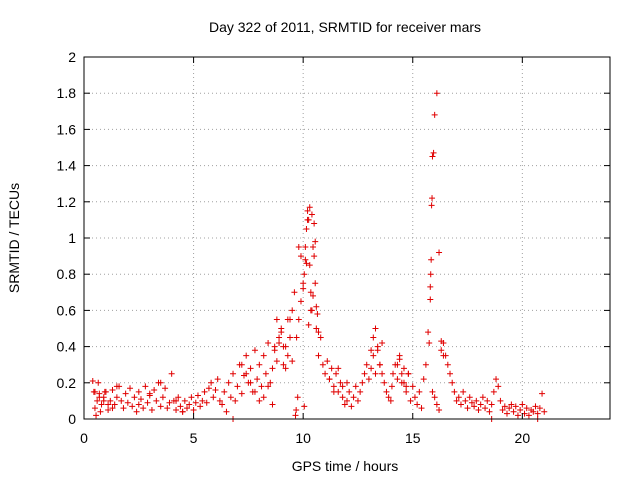 The image size is (640, 480). Describe the element at coordinates (194, 438) in the screenshot. I see `x-tick-label: 5` at that location.